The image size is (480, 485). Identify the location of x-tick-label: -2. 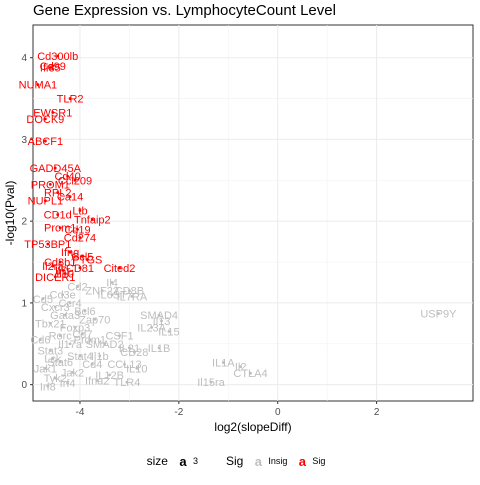
(178, 412).